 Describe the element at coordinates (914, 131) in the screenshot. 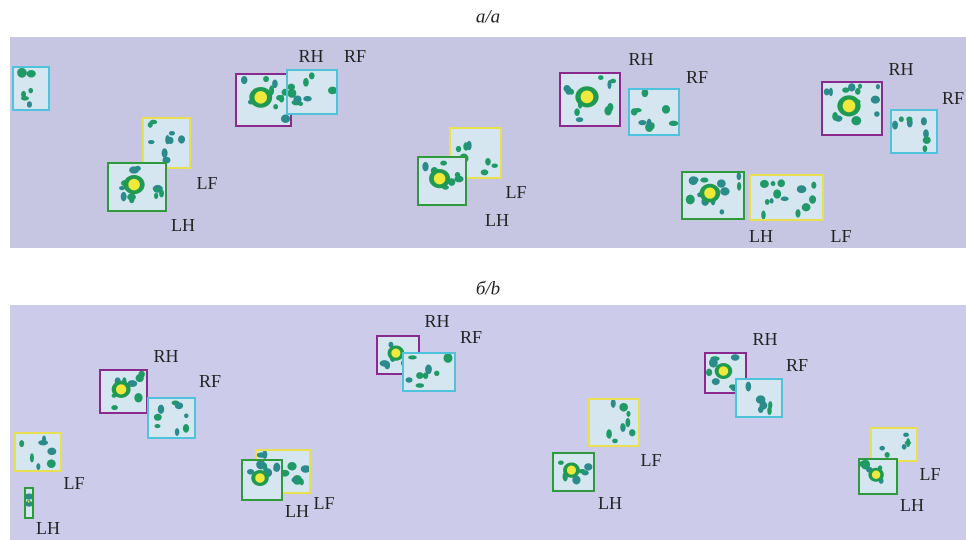

I see `paw-region` at that location.